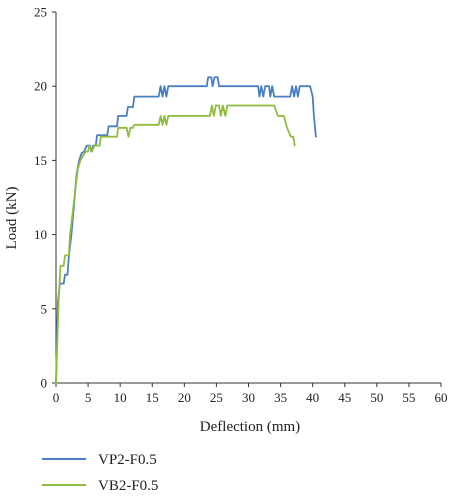 Image resolution: width=455 pixels, height=500 pixels. Describe the element at coordinates (216, 397) in the screenshot. I see `x-tick-label: 25` at that location.